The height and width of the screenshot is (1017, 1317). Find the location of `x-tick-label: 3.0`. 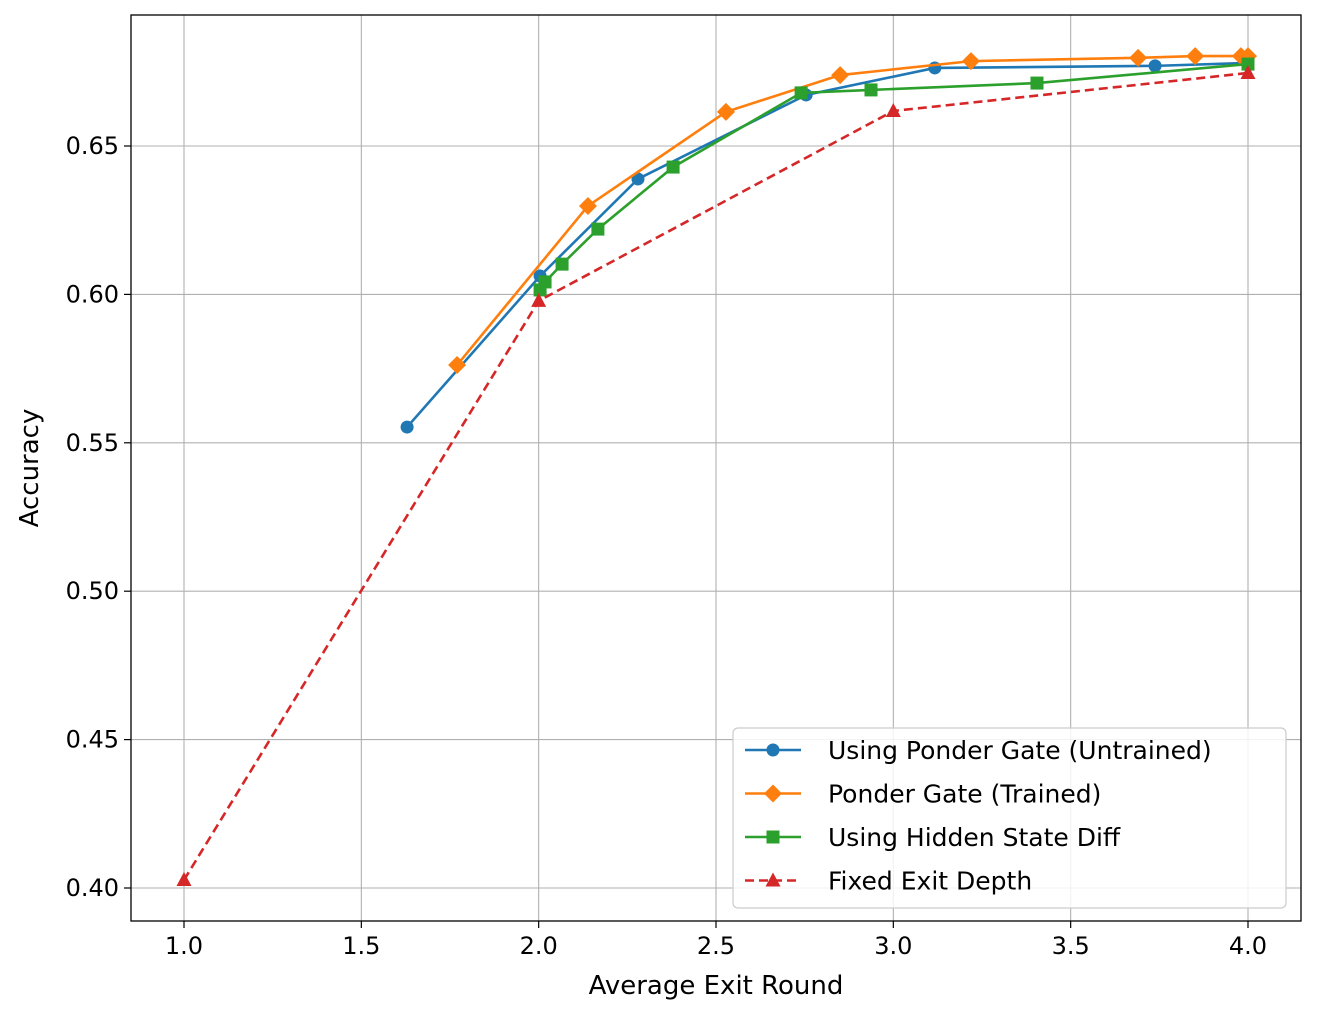

x-tick-label: 3.0 is located at coordinates (893, 946).